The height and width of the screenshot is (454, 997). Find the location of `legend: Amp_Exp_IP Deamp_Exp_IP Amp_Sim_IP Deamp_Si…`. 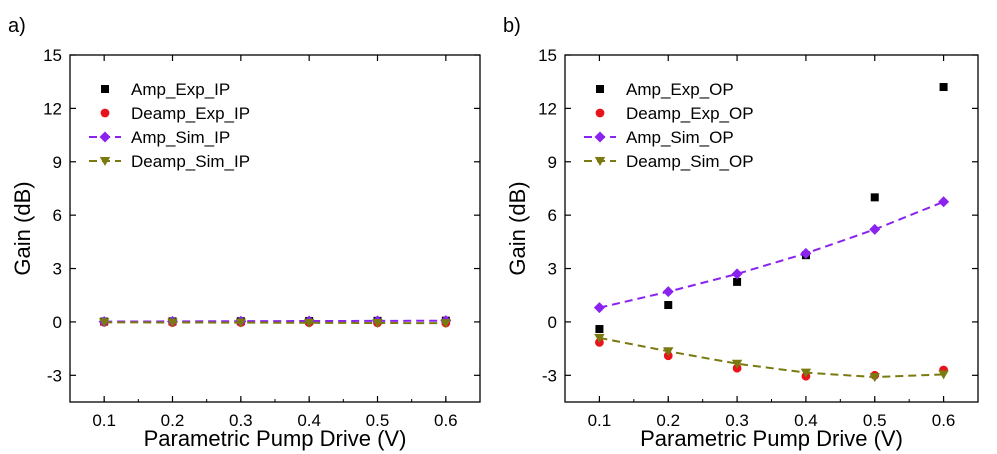

legend: Amp_Exp_IP Deamp_Exp_IP Amp_Sim_IP Deamp_Si… is located at coordinates (169, 125).